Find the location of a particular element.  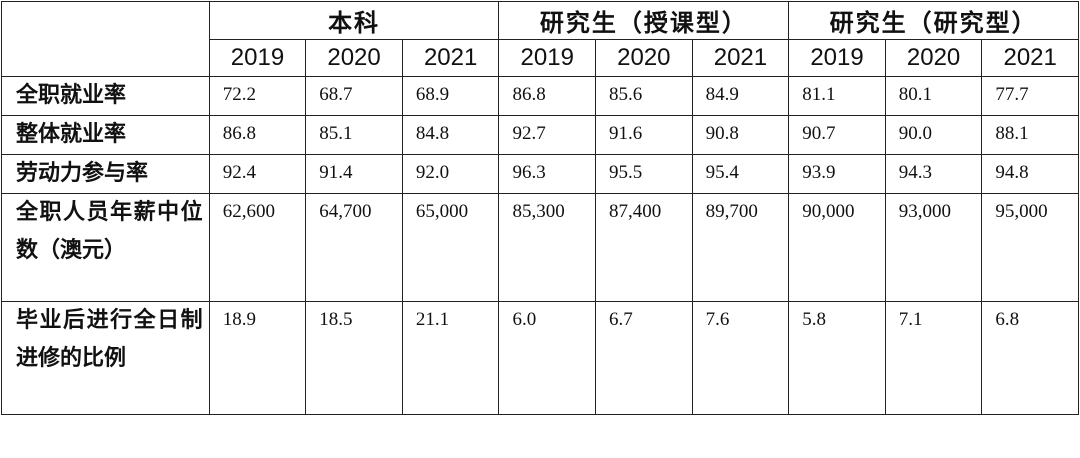

table-cell: 64,700 is located at coordinates (354, 247).